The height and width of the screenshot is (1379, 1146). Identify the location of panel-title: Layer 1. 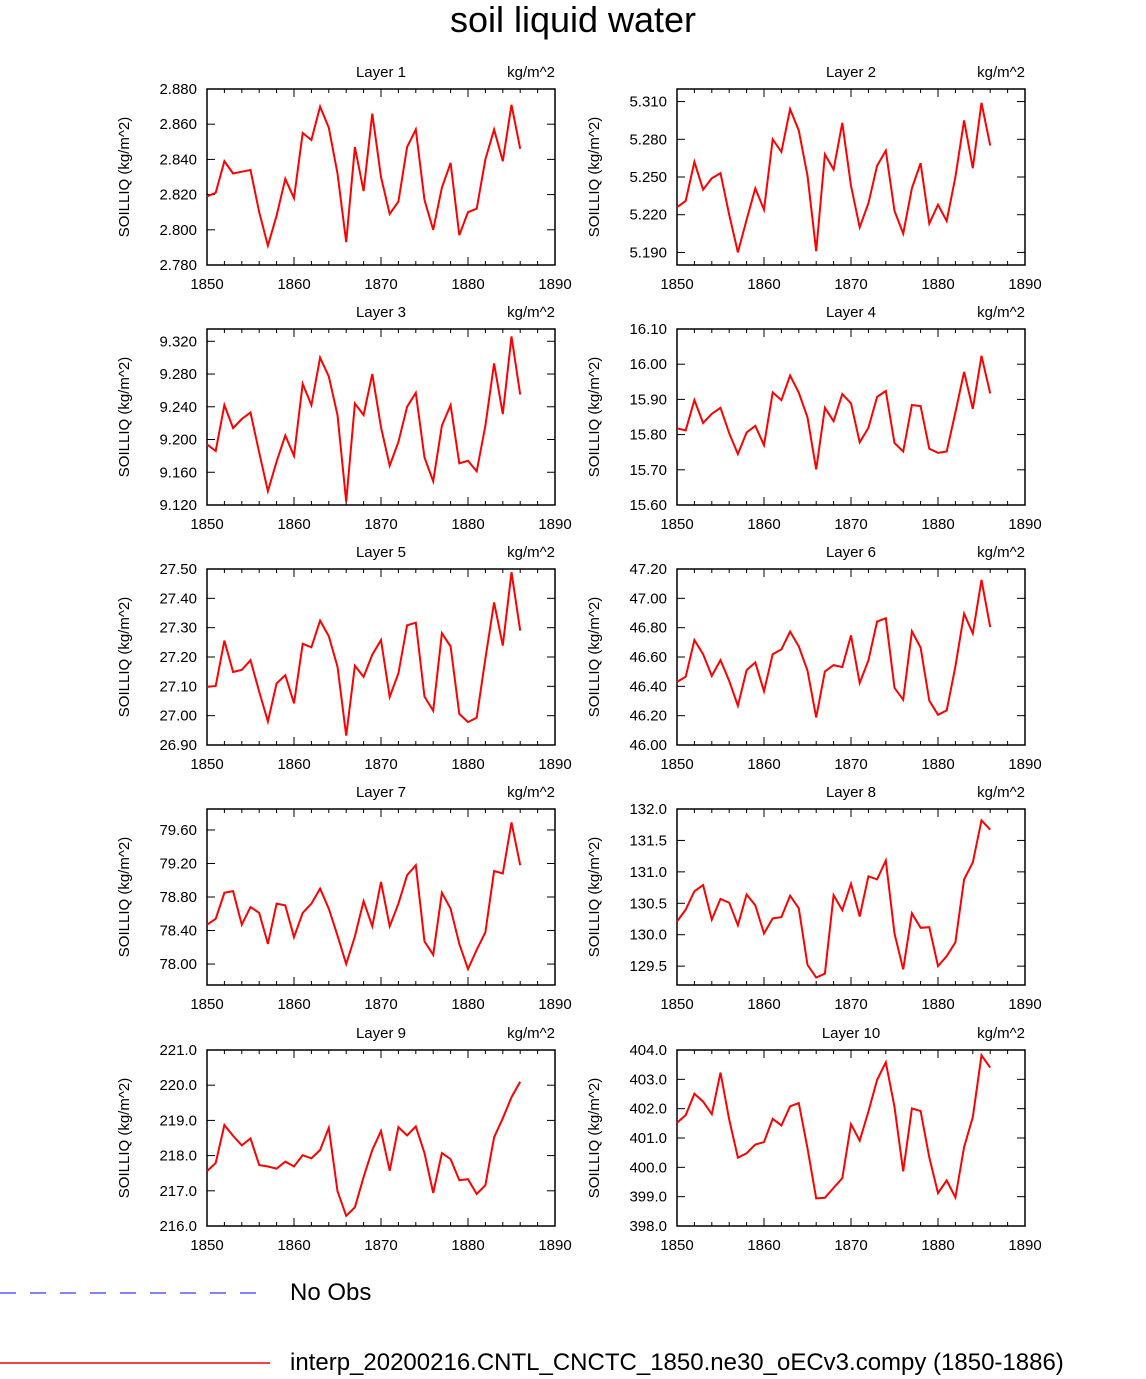
(381, 72).